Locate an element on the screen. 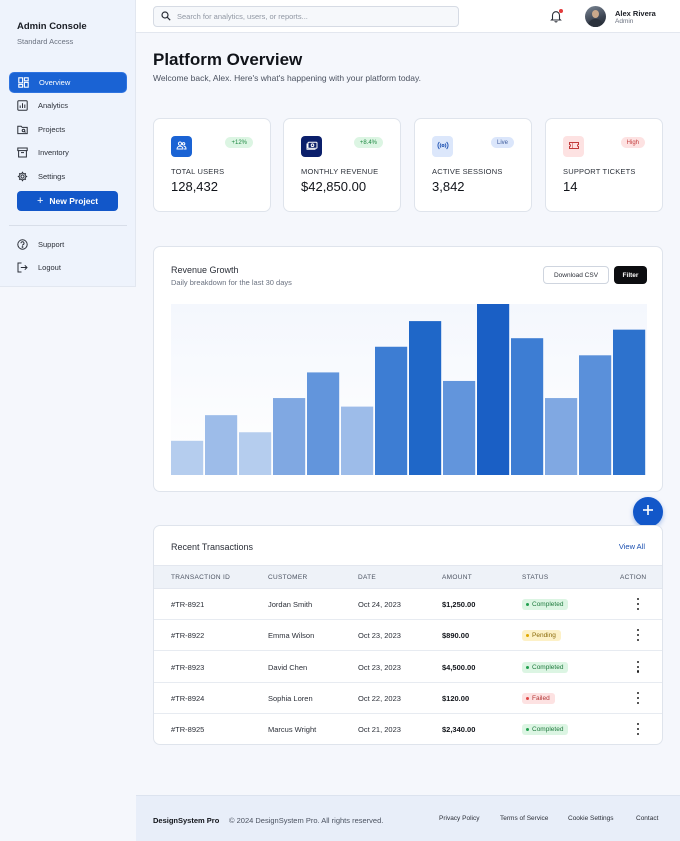 The height and width of the screenshot is (841, 680). transaction-amount: $120.00 is located at coordinates (456, 698).